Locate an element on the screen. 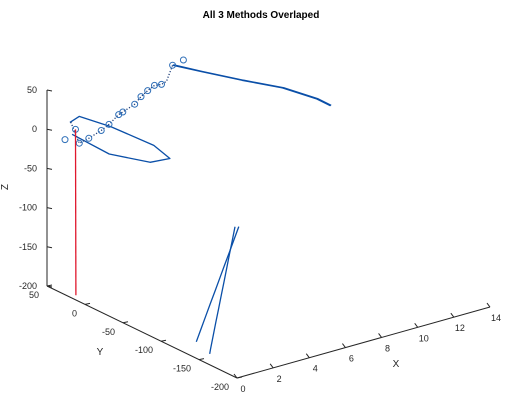  x-tick-label: 12 is located at coordinates (460, 328).